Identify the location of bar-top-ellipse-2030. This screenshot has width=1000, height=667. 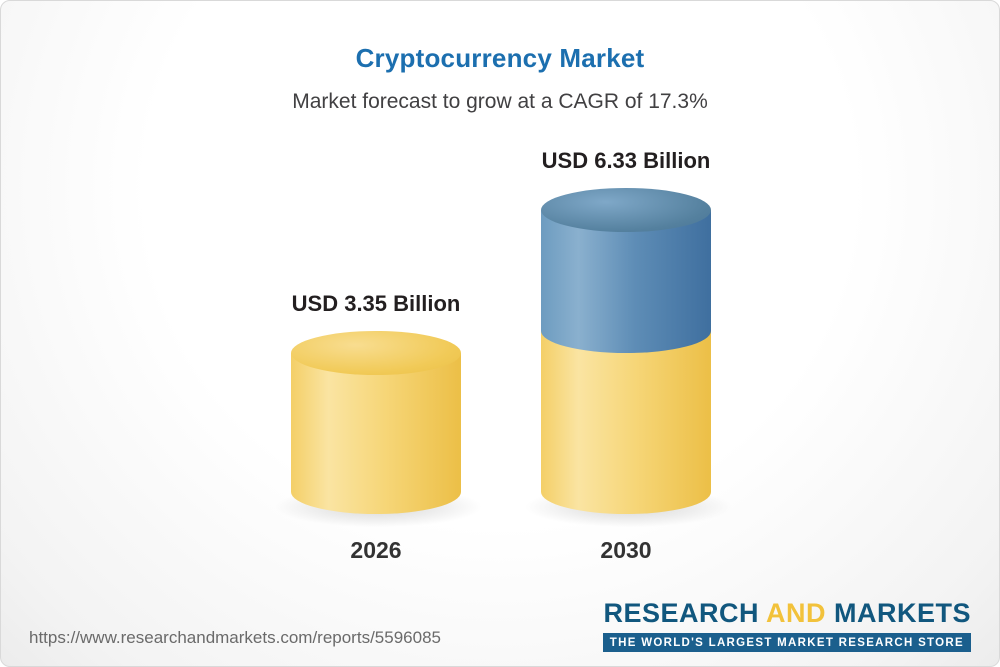
(626, 210).